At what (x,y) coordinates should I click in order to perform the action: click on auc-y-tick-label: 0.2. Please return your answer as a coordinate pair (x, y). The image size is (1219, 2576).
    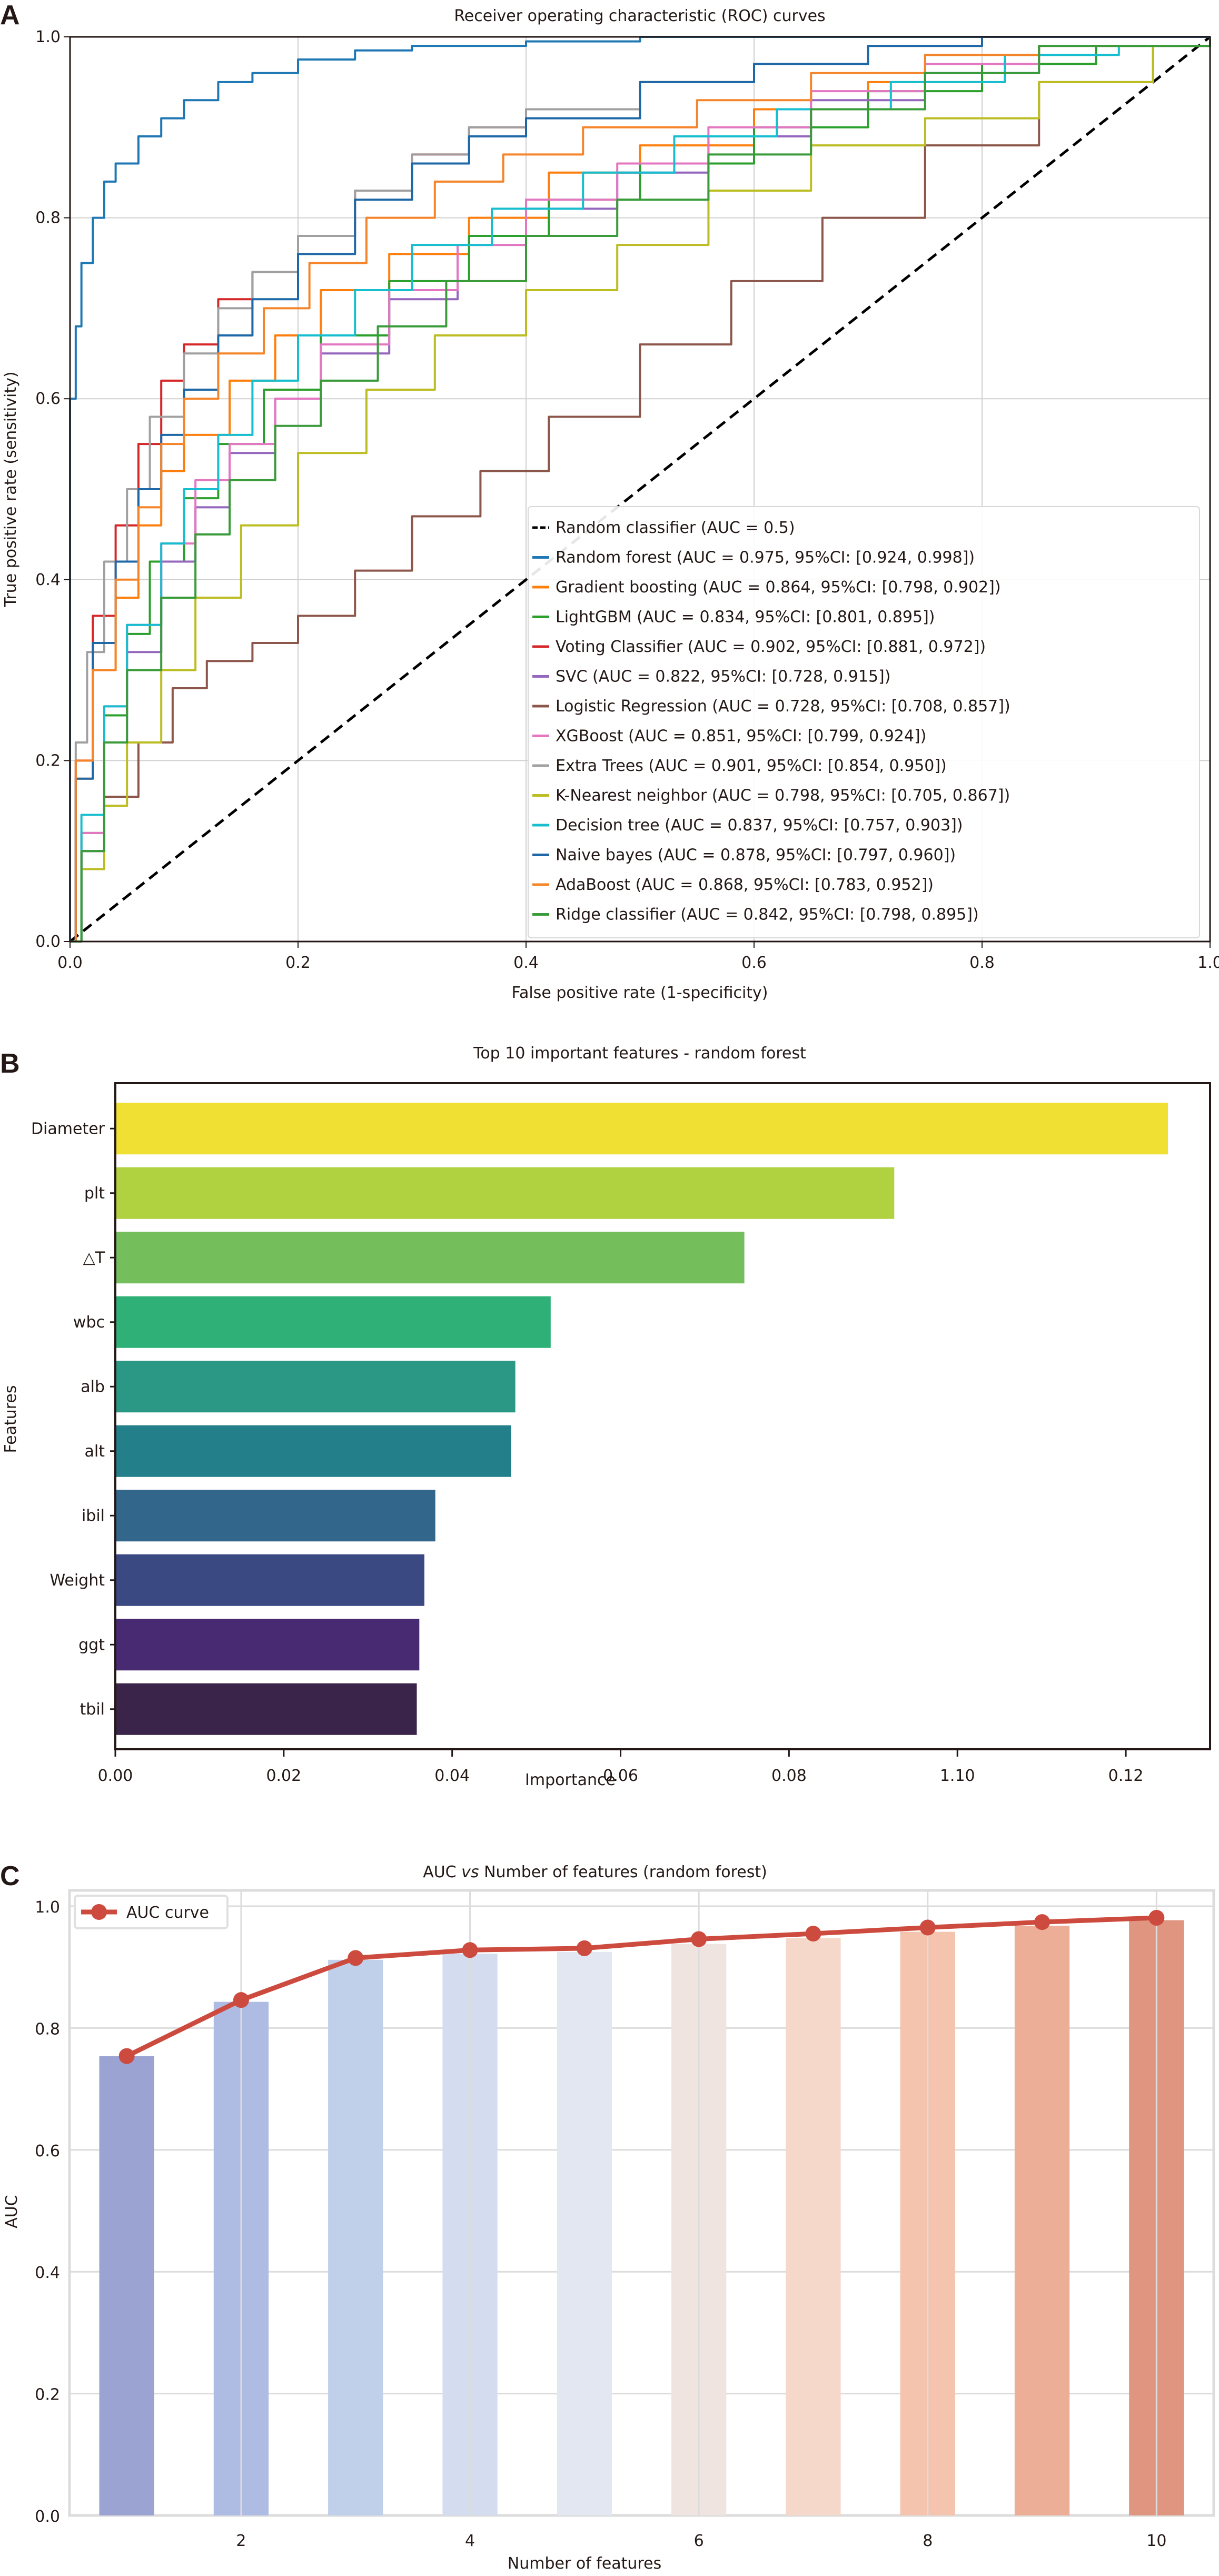
    Looking at the image, I should click on (47, 2395).